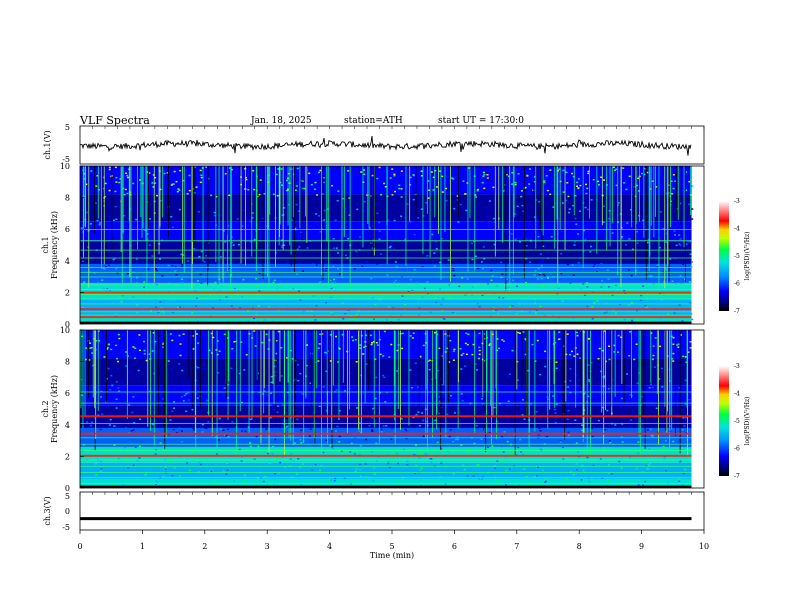  What do you see at coordinates (386, 372) in the screenshot?
I see `spectrogram-band` at bounding box center [386, 372].